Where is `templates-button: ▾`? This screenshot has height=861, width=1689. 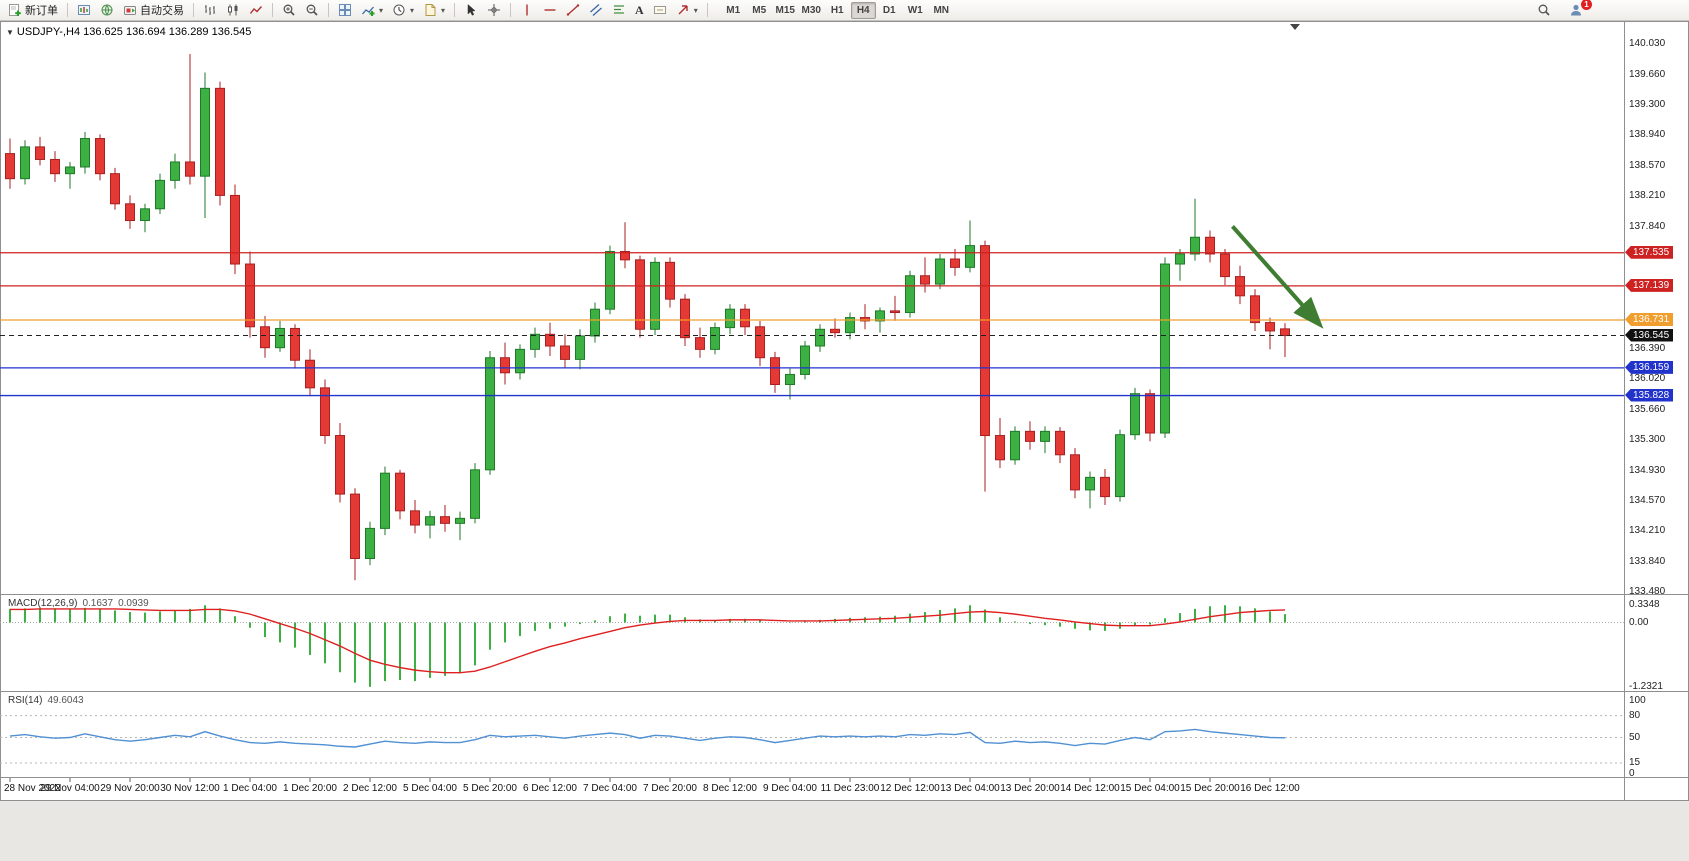 templates-button: ▾ is located at coordinates (434, 10).